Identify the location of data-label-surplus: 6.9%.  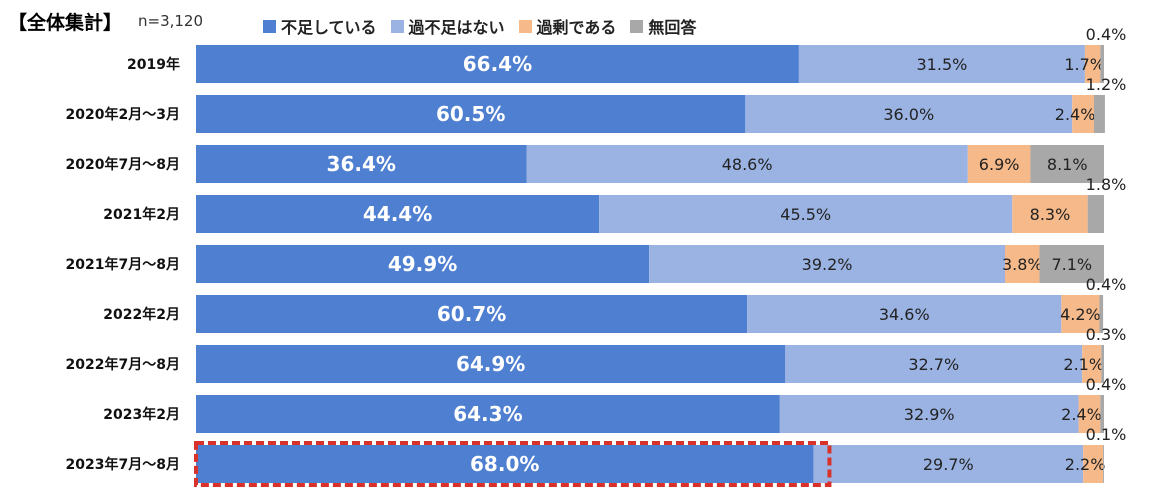
(999, 164).